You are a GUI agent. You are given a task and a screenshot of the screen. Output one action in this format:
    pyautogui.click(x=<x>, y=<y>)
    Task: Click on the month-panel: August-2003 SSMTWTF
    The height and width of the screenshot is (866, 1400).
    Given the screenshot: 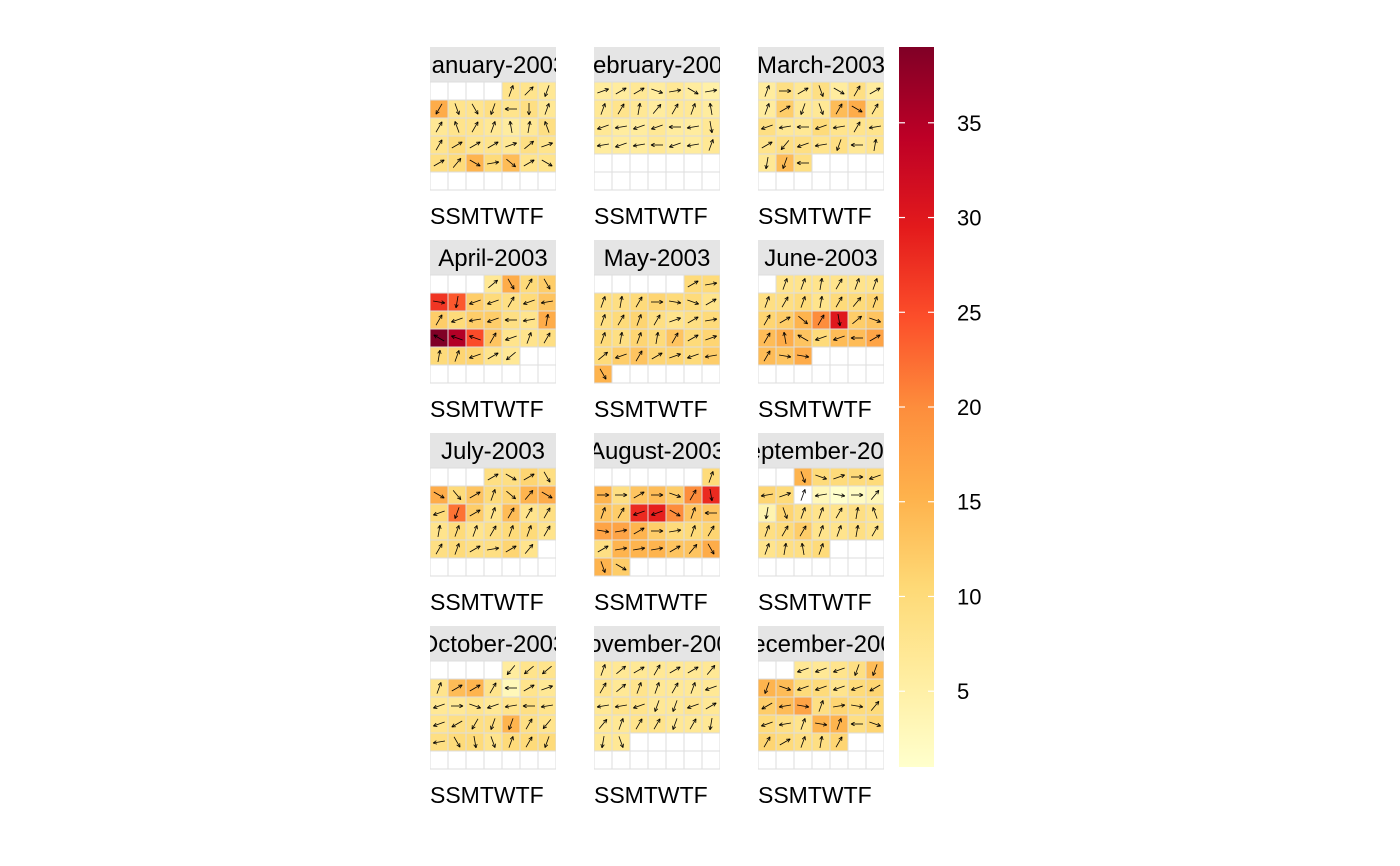 What is the action you would take?
    pyautogui.click(x=657, y=524)
    